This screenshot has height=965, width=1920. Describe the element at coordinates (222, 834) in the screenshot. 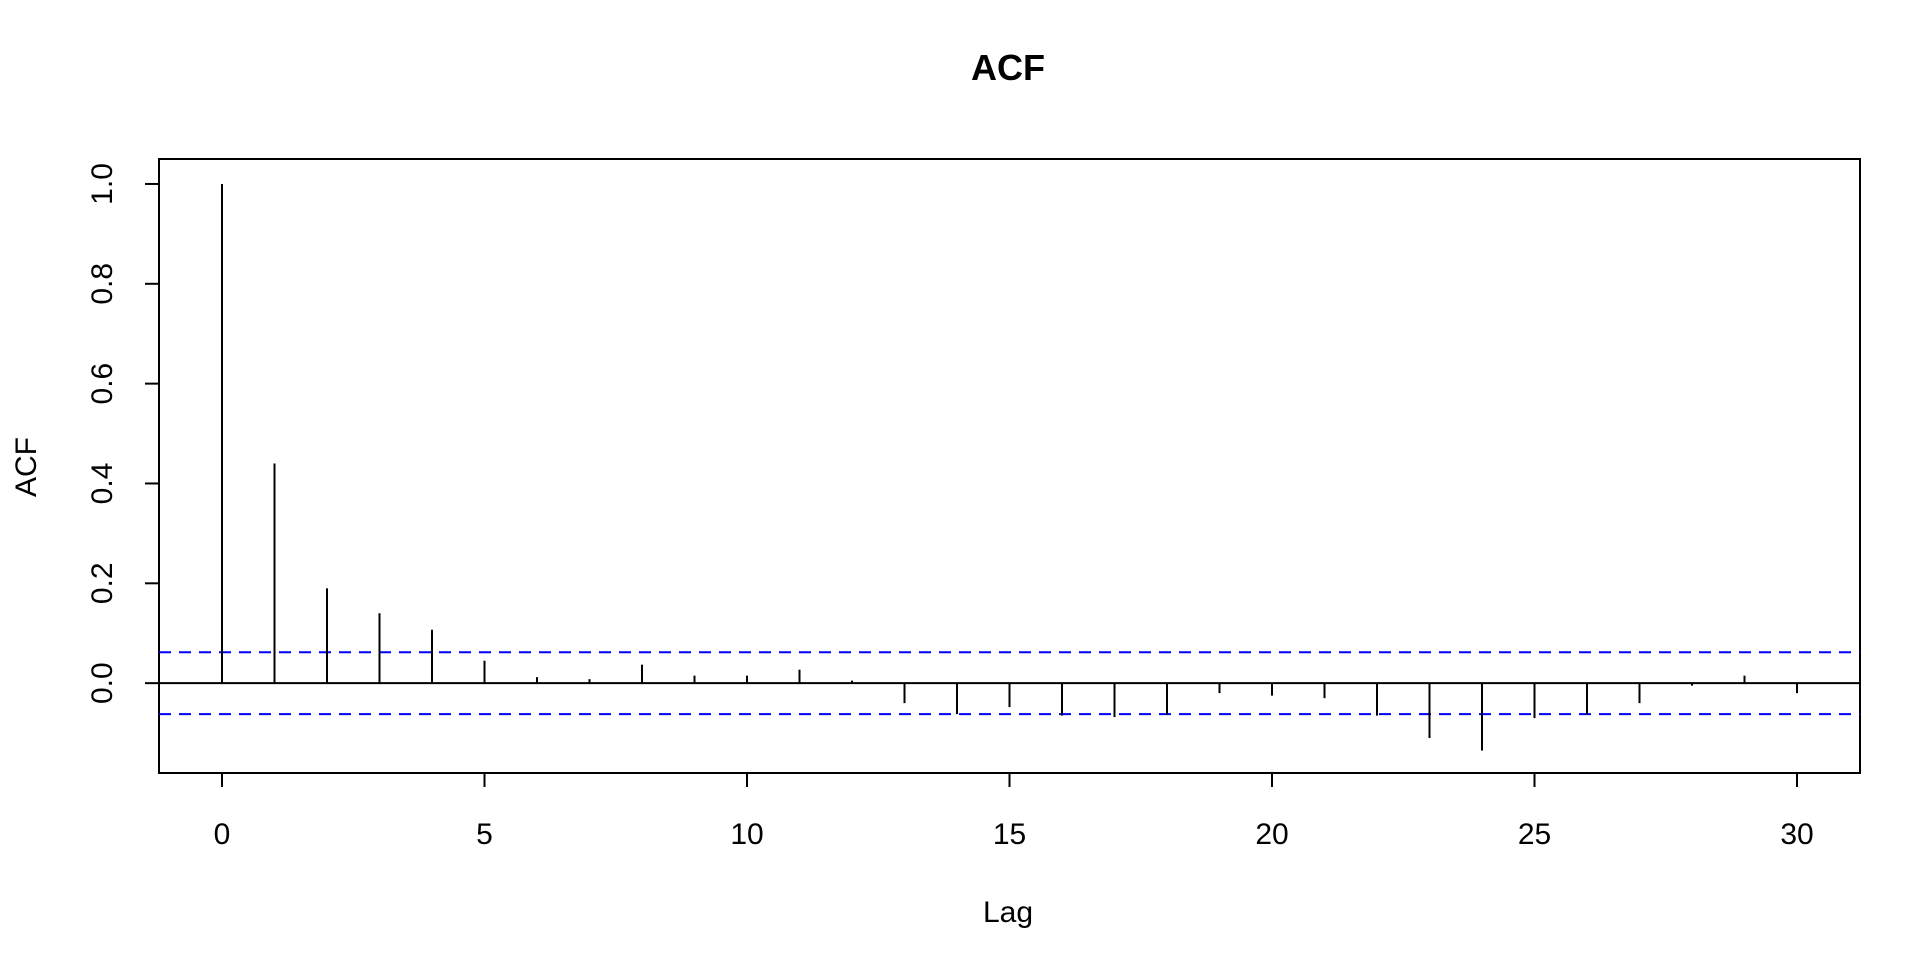

I see `x-tick-label: 0` at that location.